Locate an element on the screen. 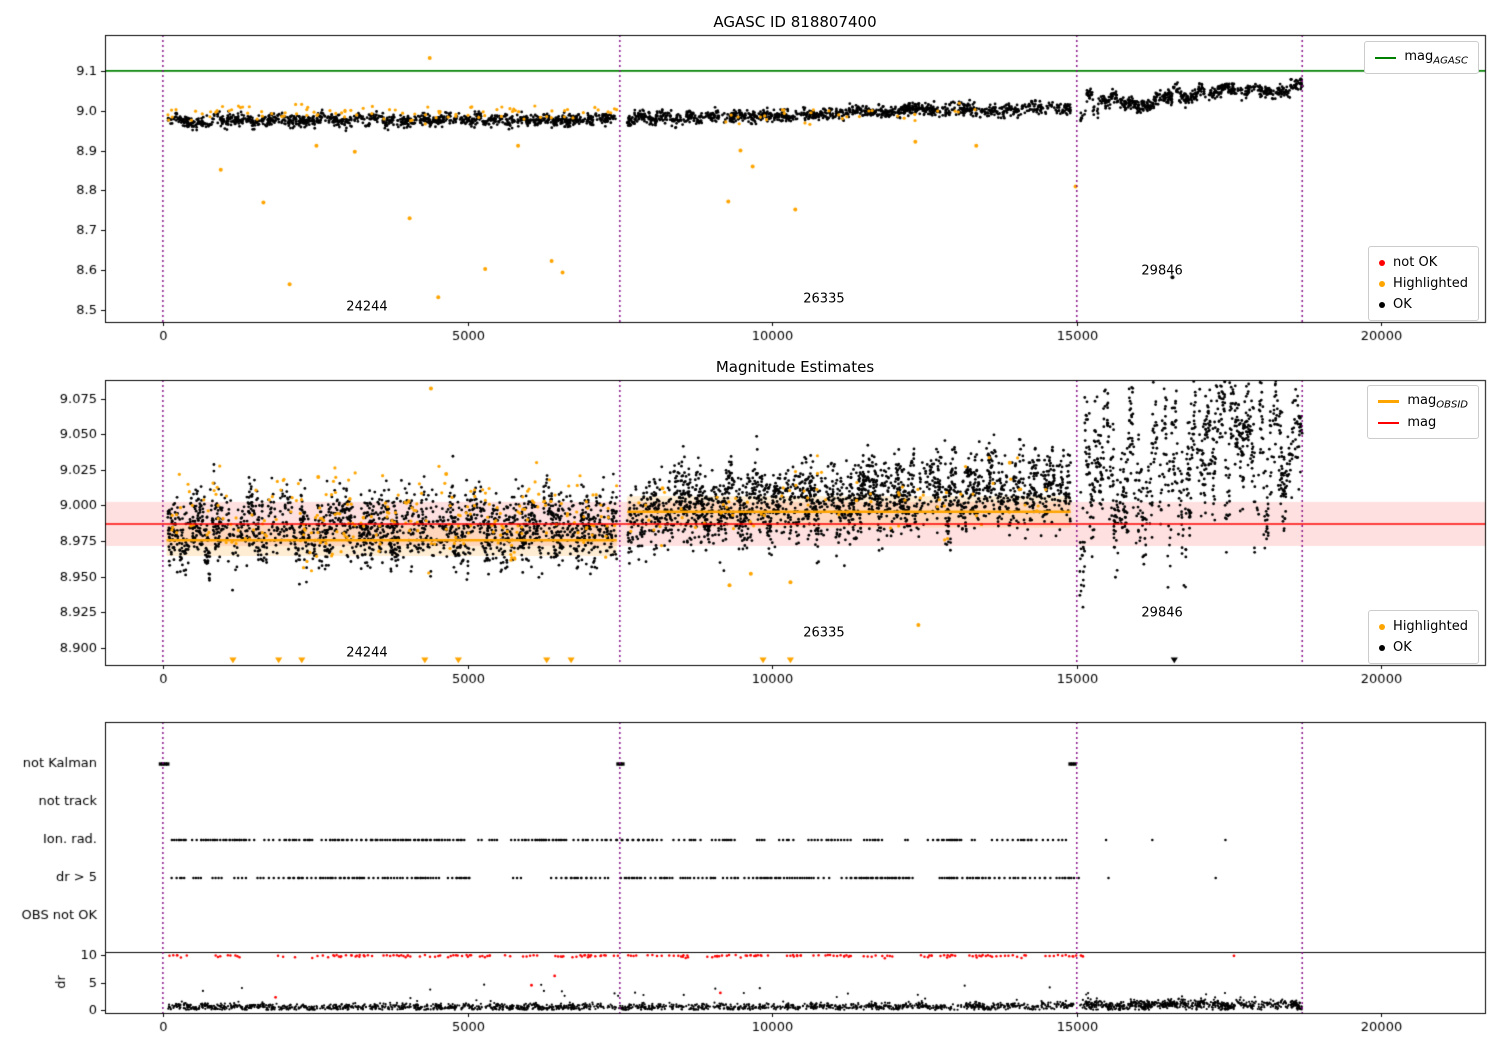 This screenshot has height=1050, width=1500. mag-line-swatch is located at coordinates (1389, 422).